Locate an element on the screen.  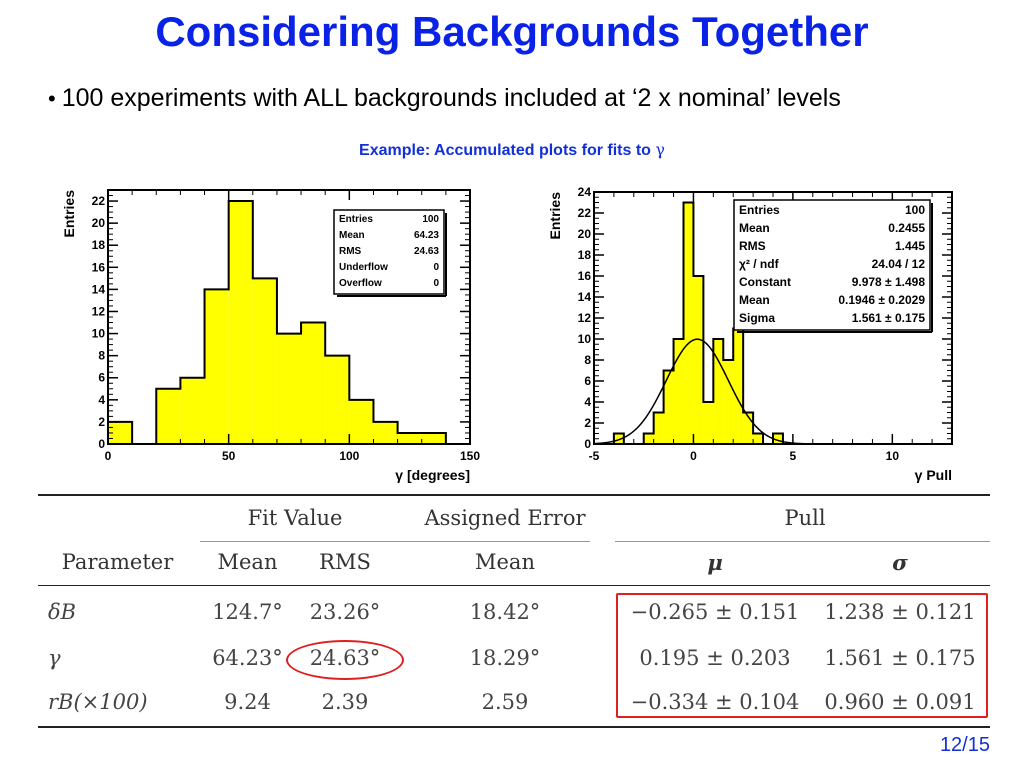
table-group-rule-fit is located at coordinates (395, 541).